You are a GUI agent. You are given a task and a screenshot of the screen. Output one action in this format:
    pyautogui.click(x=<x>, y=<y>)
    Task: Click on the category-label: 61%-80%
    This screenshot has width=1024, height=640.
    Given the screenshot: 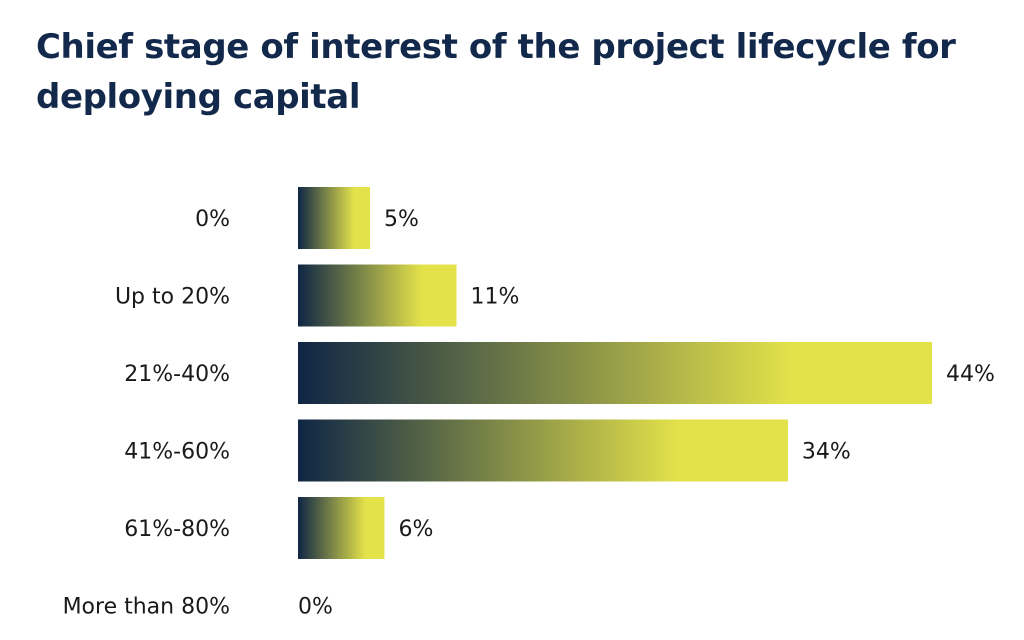 What is the action you would take?
    pyautogui.click(x=177, y=529)
    